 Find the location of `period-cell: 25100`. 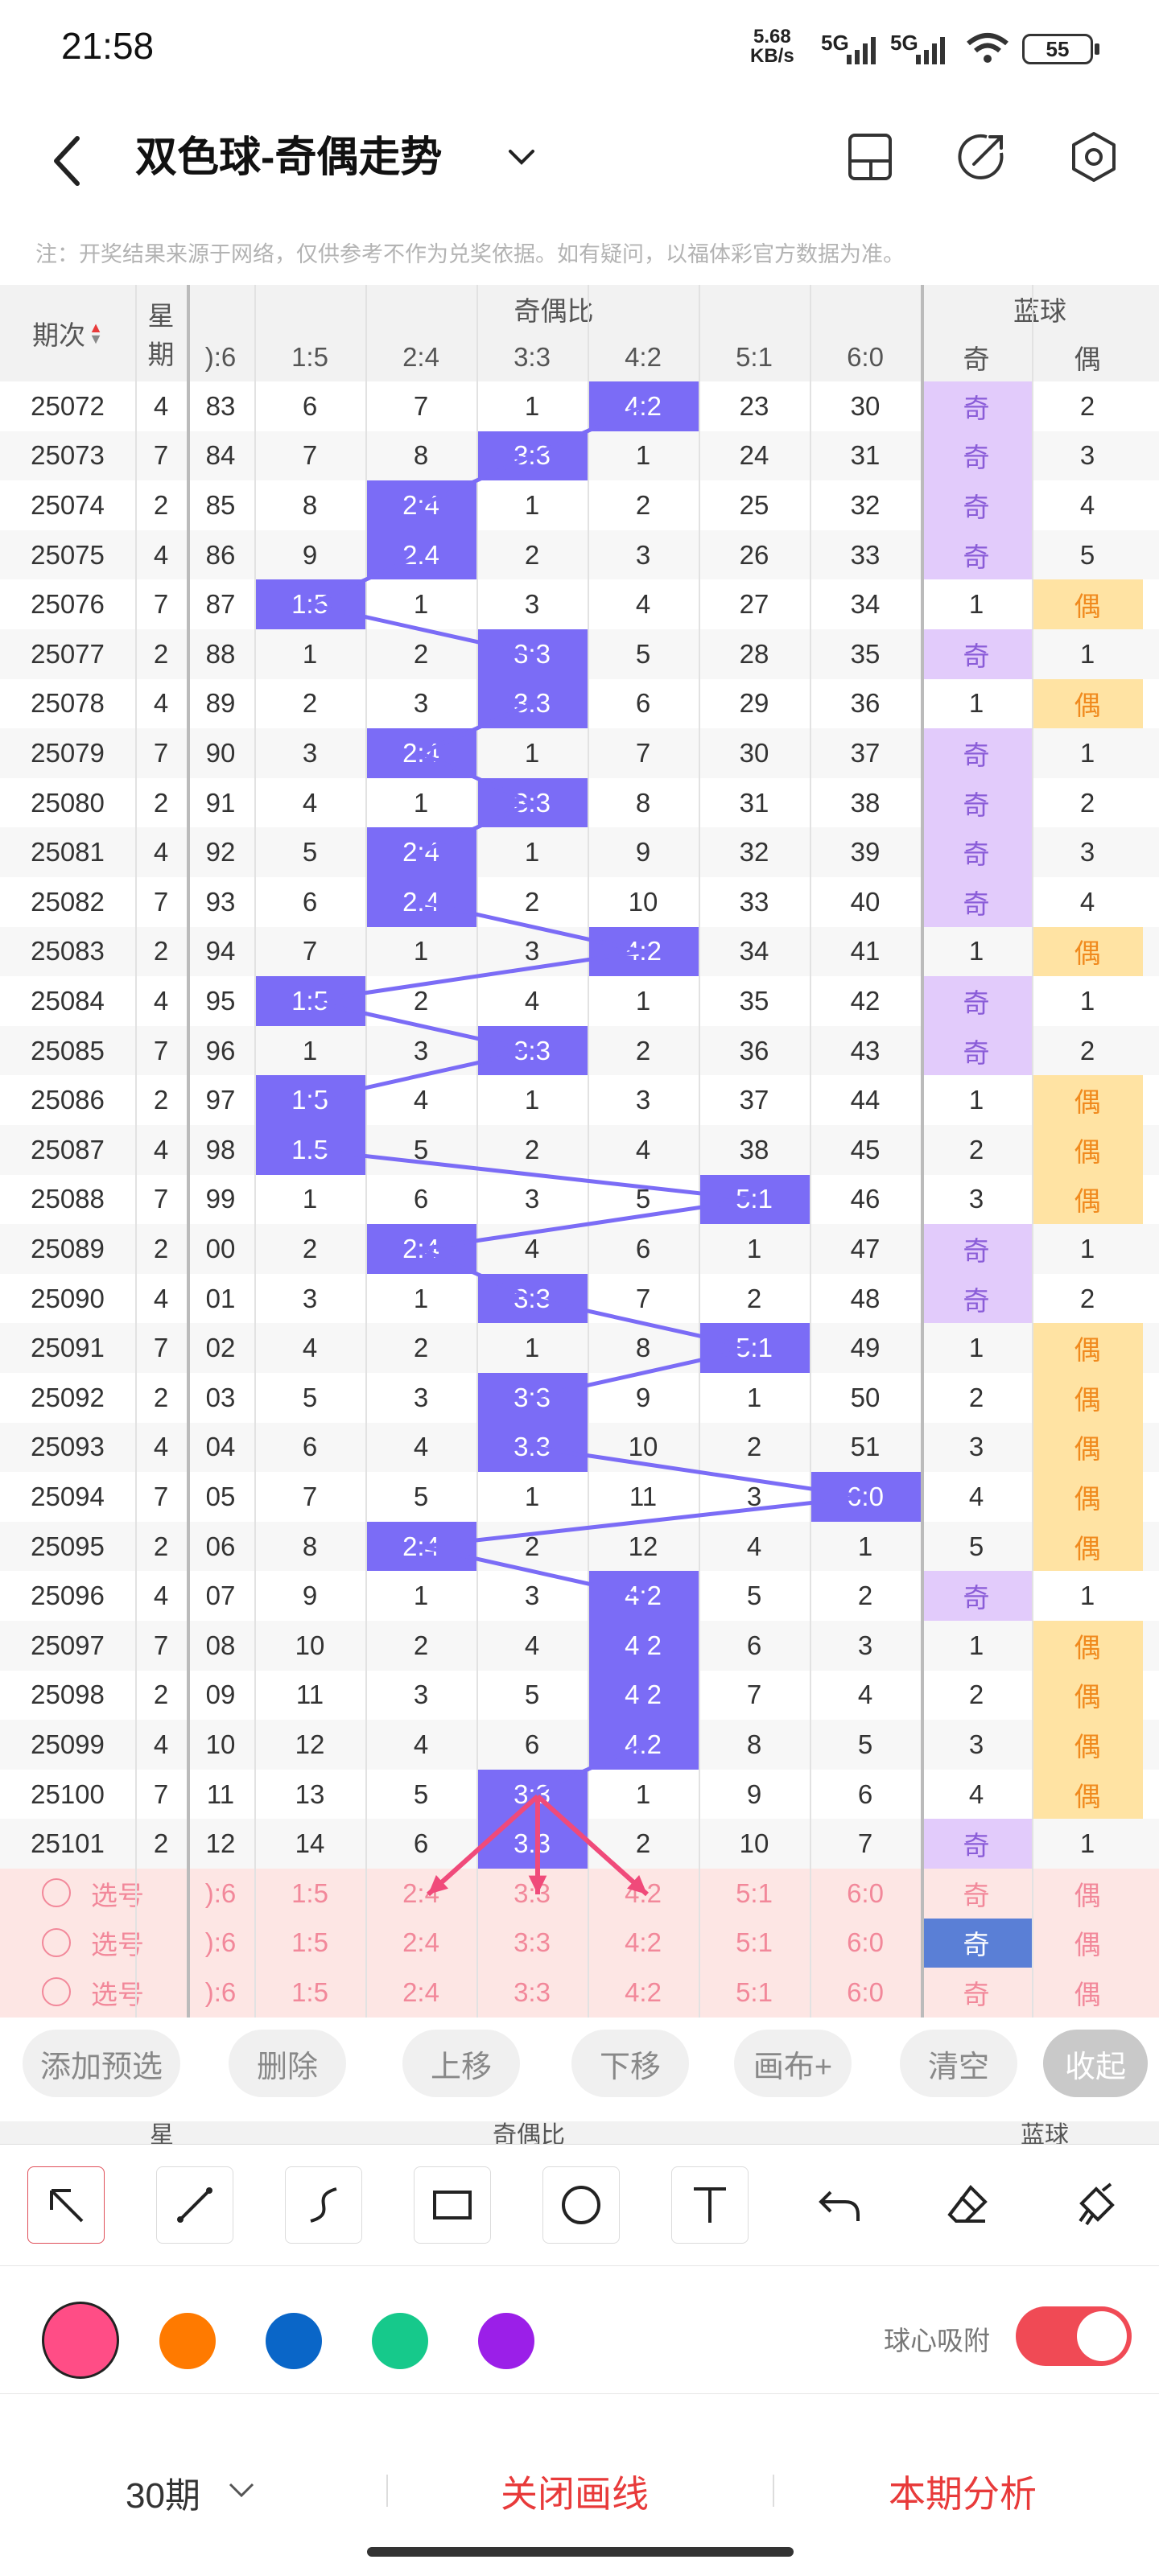

period-cell: 25100 is located at coordinates (68, 1793).